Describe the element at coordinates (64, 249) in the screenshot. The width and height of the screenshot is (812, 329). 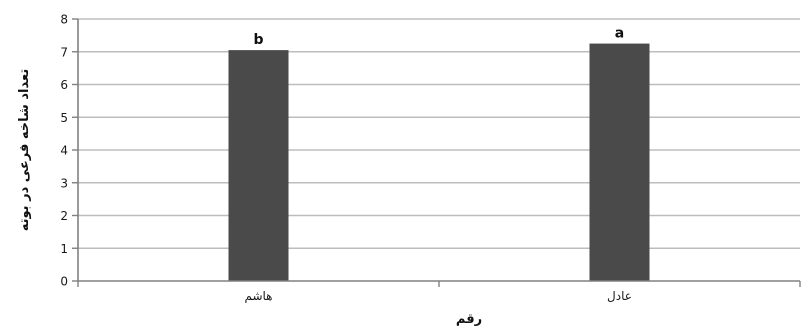
I see `y-tick-label: 1` at that location.